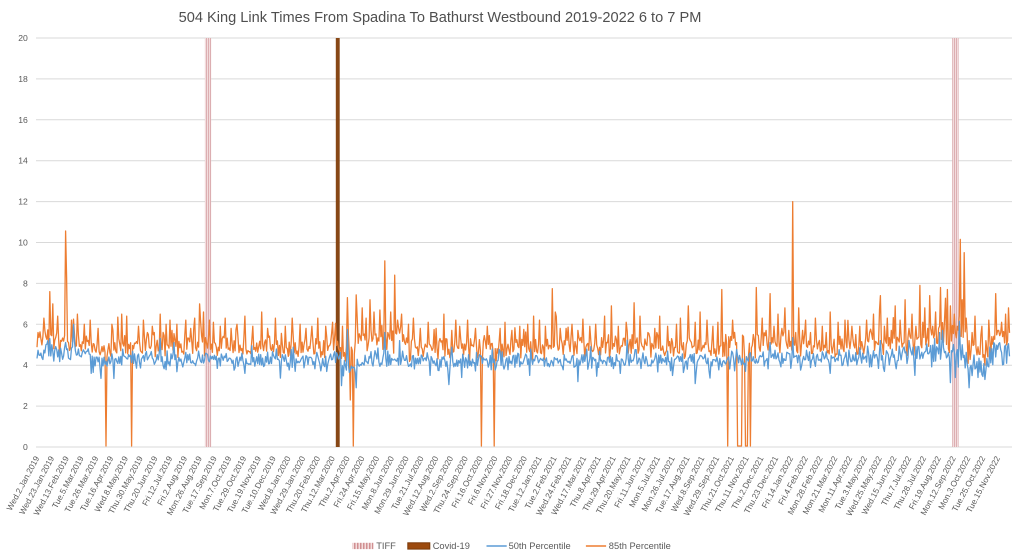 Image resolution: width=1024 pixels, height=555 pixels. What do you see at coordinates (23, 161) in the screenshot?
I see `svg-text: 14` at bounding box center [23, 161].